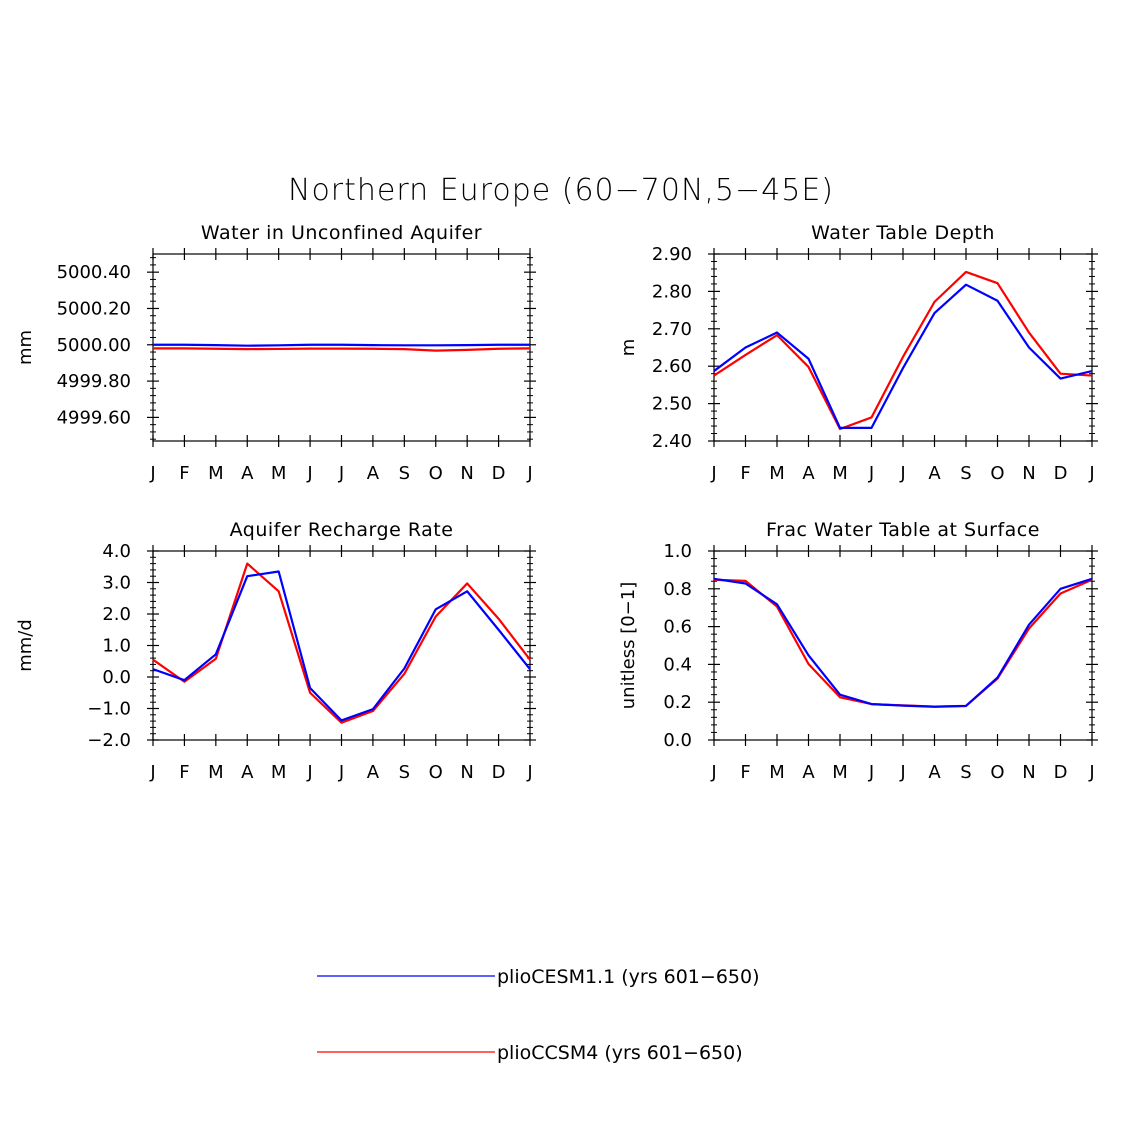 The image size is (1122, 1126). I want to click on y-tick-label: 4.0, so click(116, 551).